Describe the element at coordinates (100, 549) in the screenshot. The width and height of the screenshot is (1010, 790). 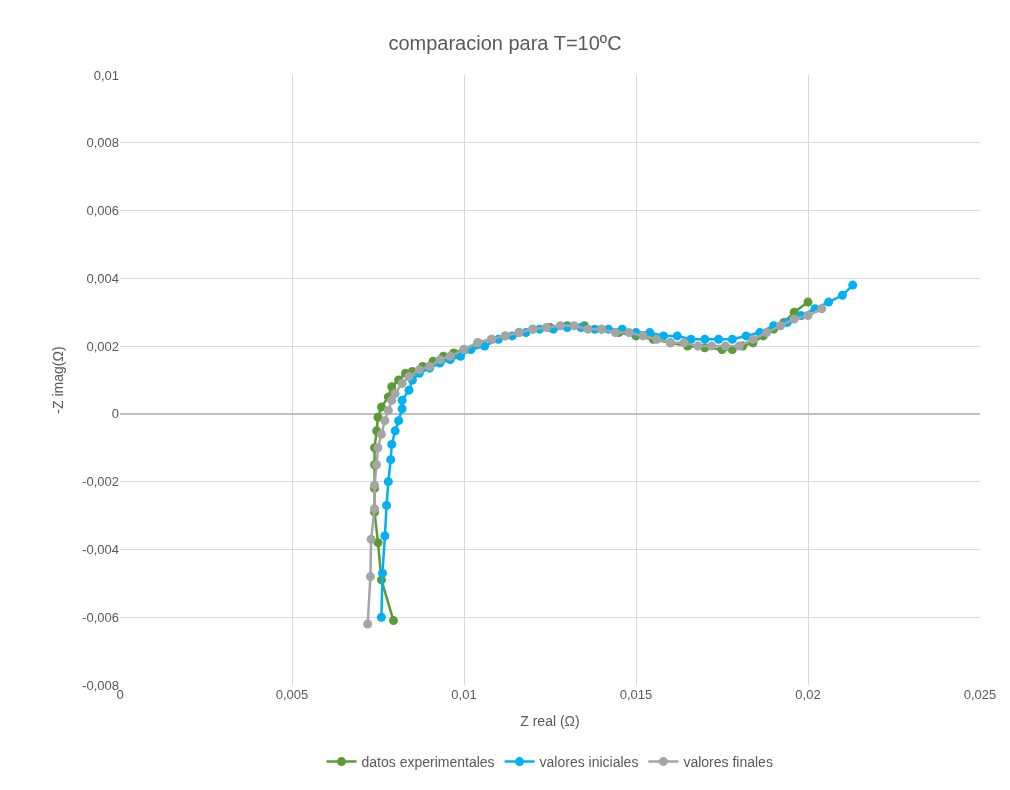
I see `y-tick-label: -0,004` at that location.